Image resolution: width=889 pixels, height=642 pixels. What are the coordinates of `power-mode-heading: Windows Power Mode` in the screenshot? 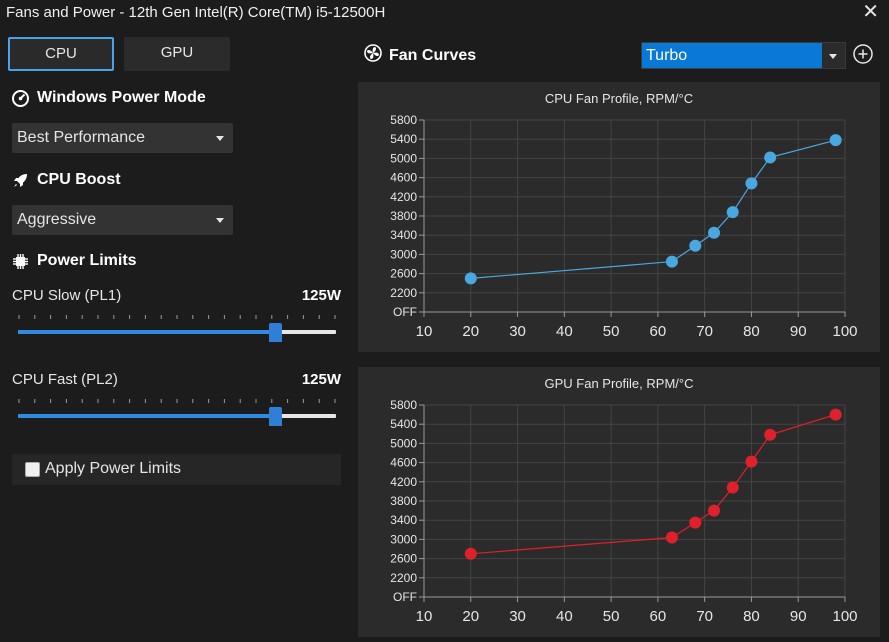 It's located at (109, 98).